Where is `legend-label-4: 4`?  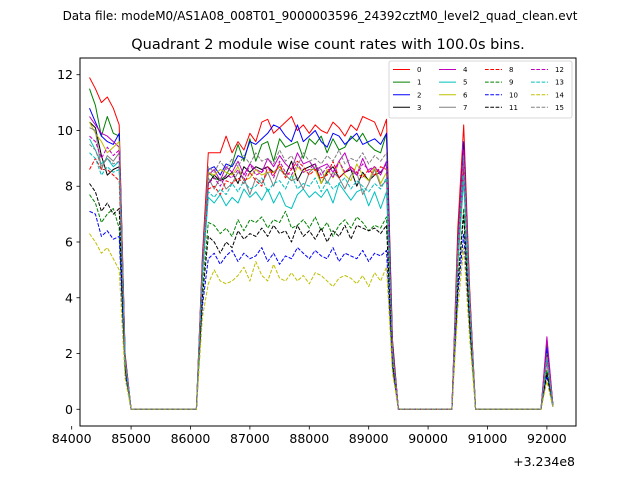
legend-label-4: 4 is located at coordinates (465, 70).